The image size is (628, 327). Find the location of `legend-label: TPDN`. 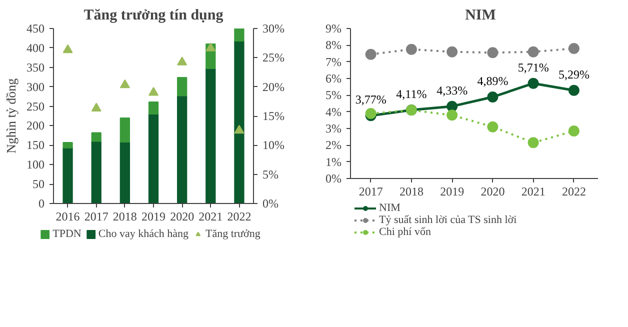

legend-label: TPDN is located at coordinates (67, 234).